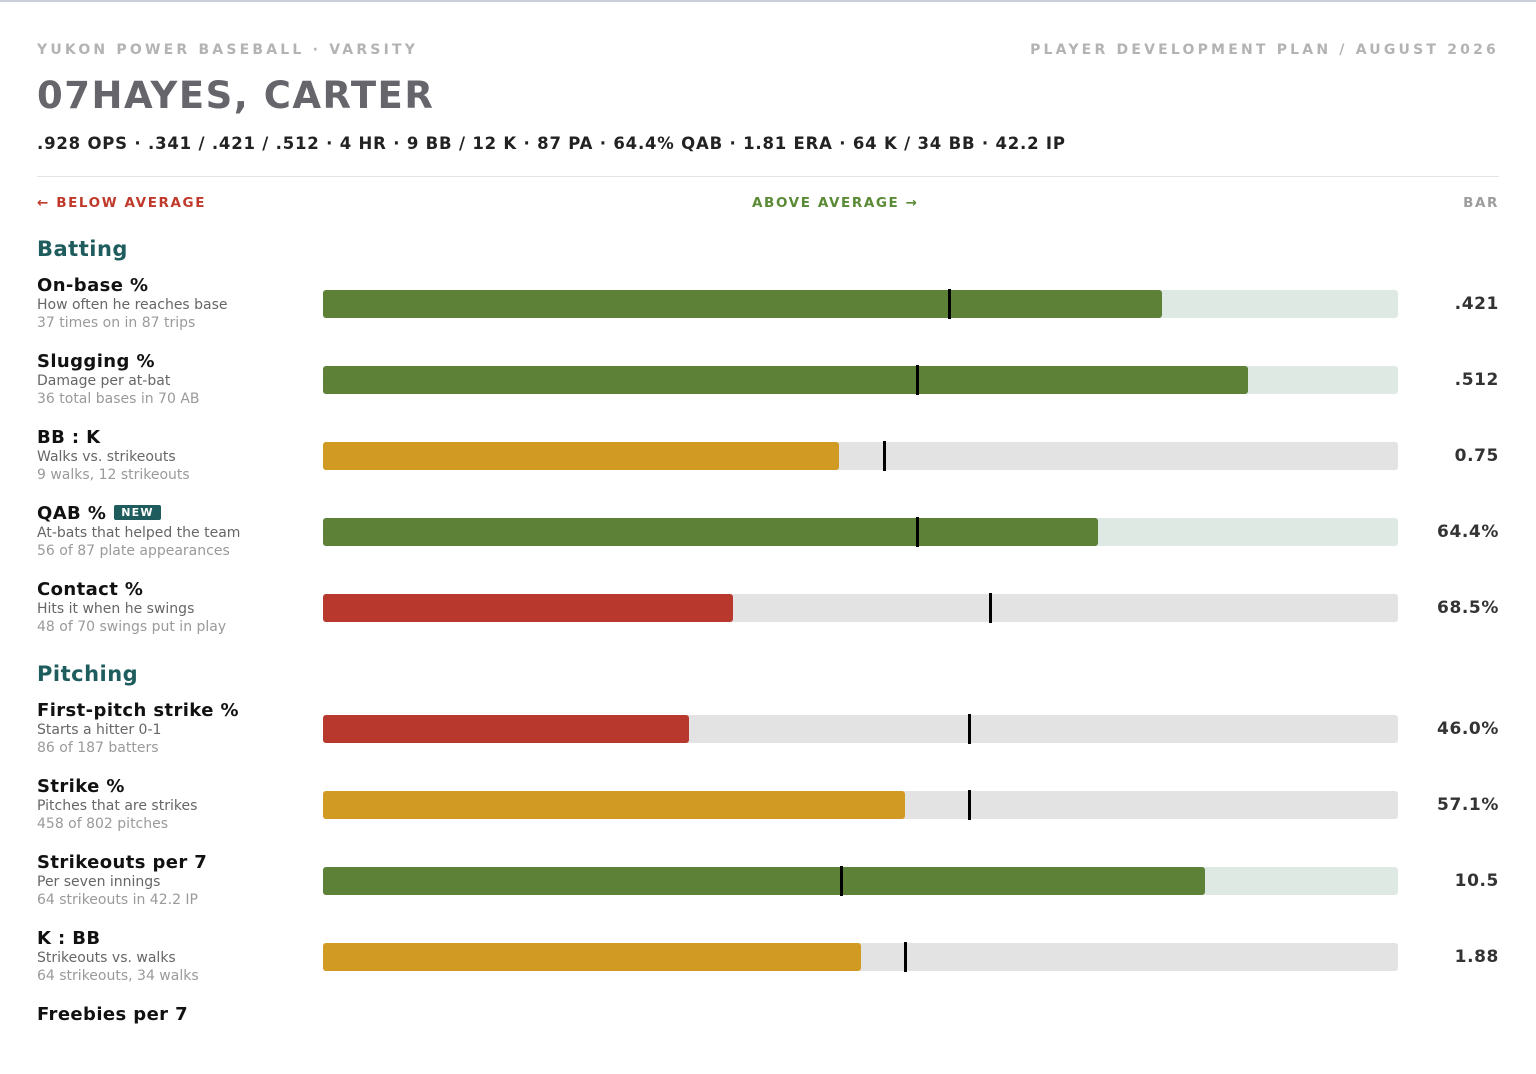  What do you see at coordinates (81, 786) in the screenshot?
I see `metric-name: Strike %` at bounding box center [81, 786].